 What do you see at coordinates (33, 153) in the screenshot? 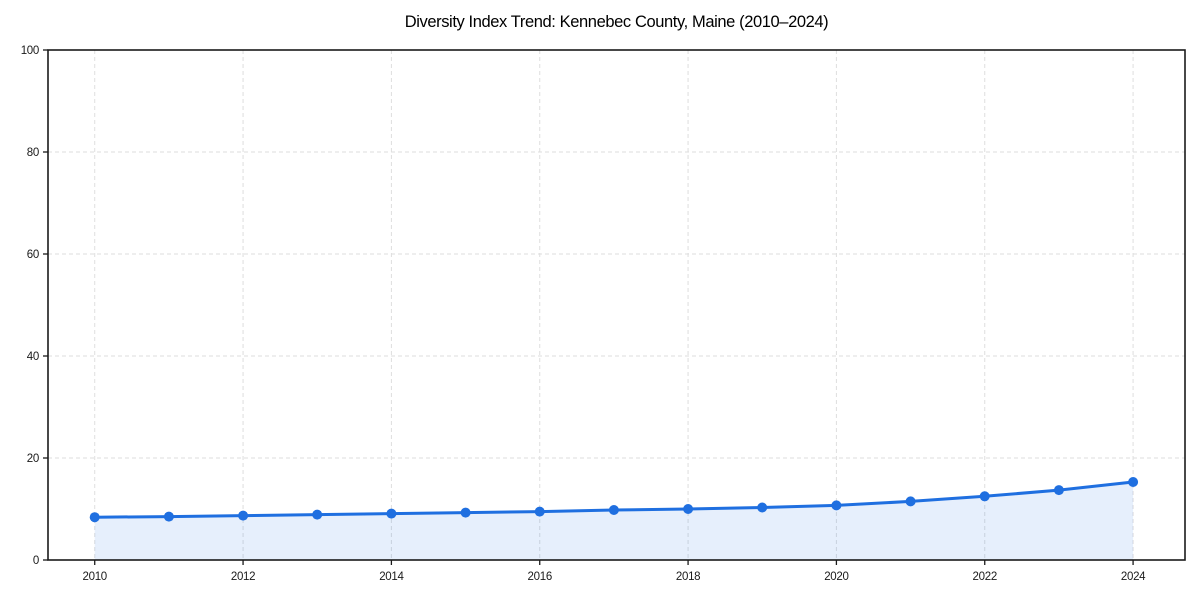
I see `y-tick-label: 80` at bounding box center [33, 153].